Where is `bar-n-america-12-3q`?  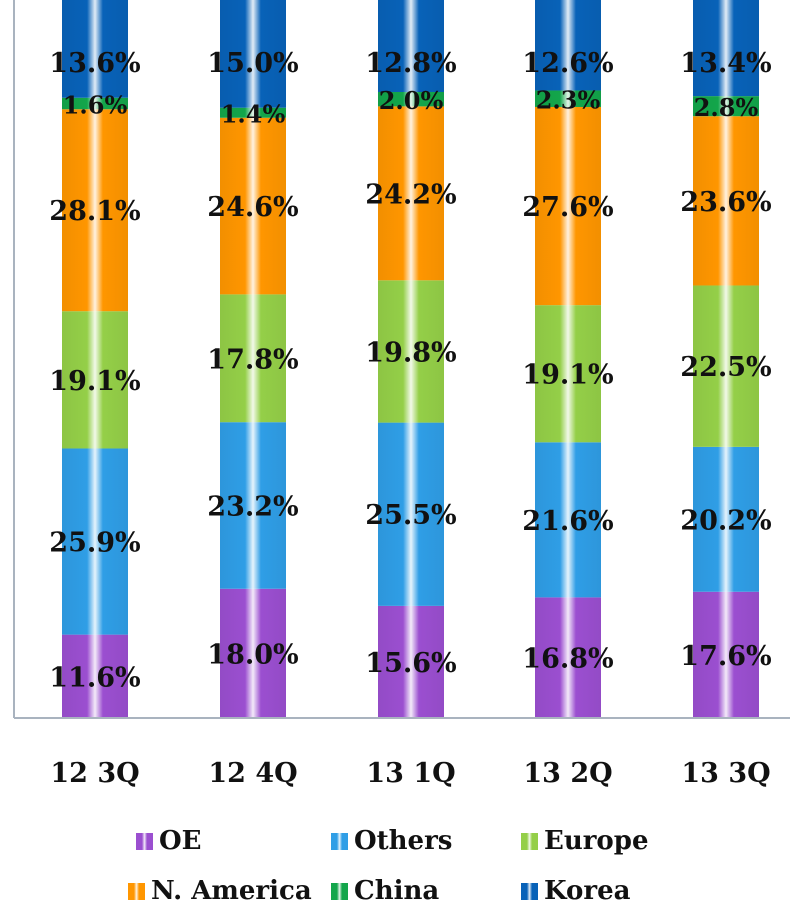
bar-n-america-12-3q is located at coordinates (95, 210).